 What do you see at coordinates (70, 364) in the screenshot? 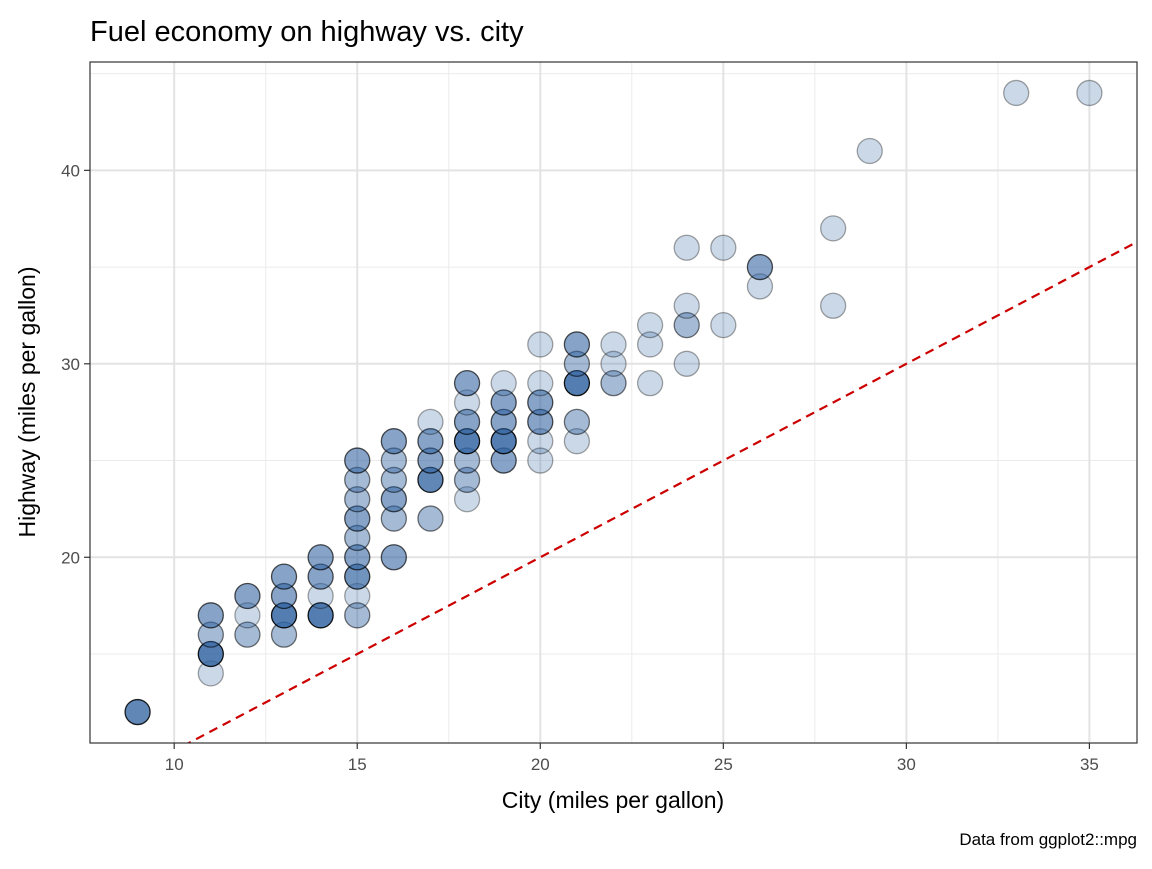
I see `y-tick-label: 30` at bounding box center [70, 364].